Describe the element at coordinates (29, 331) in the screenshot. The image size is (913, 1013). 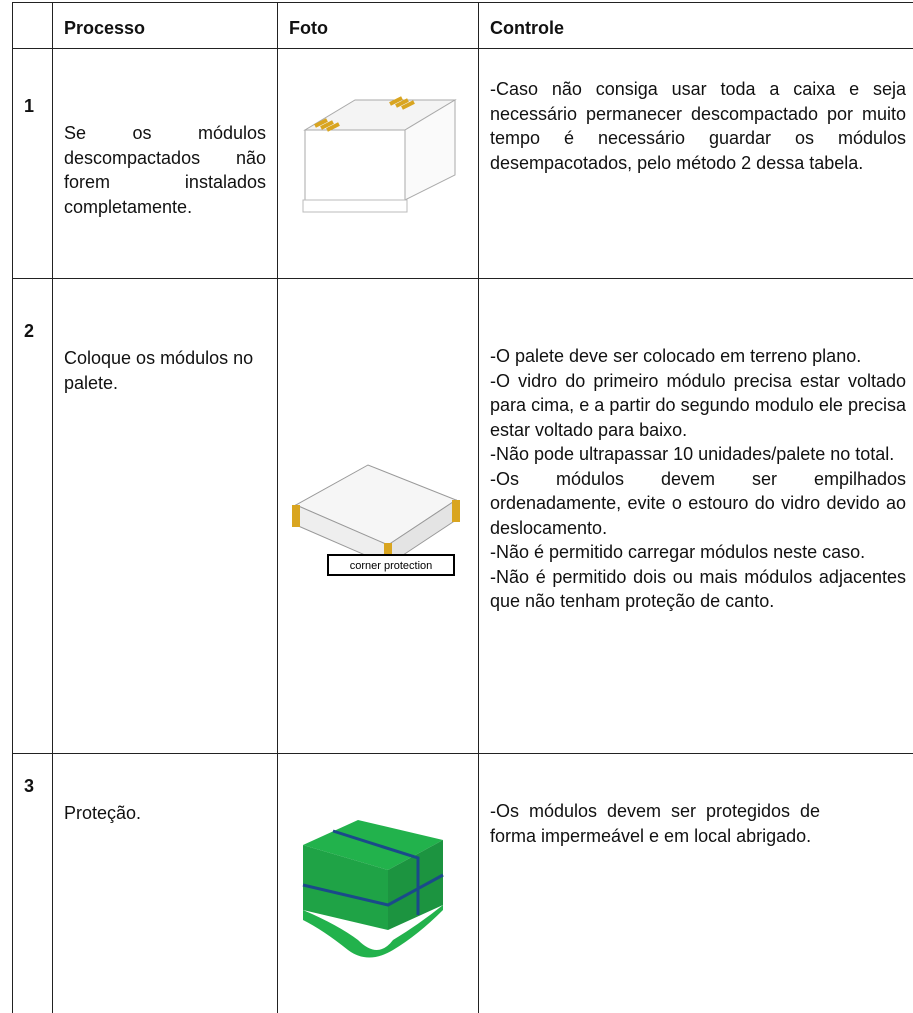
I see `row-number: 2` at that location.